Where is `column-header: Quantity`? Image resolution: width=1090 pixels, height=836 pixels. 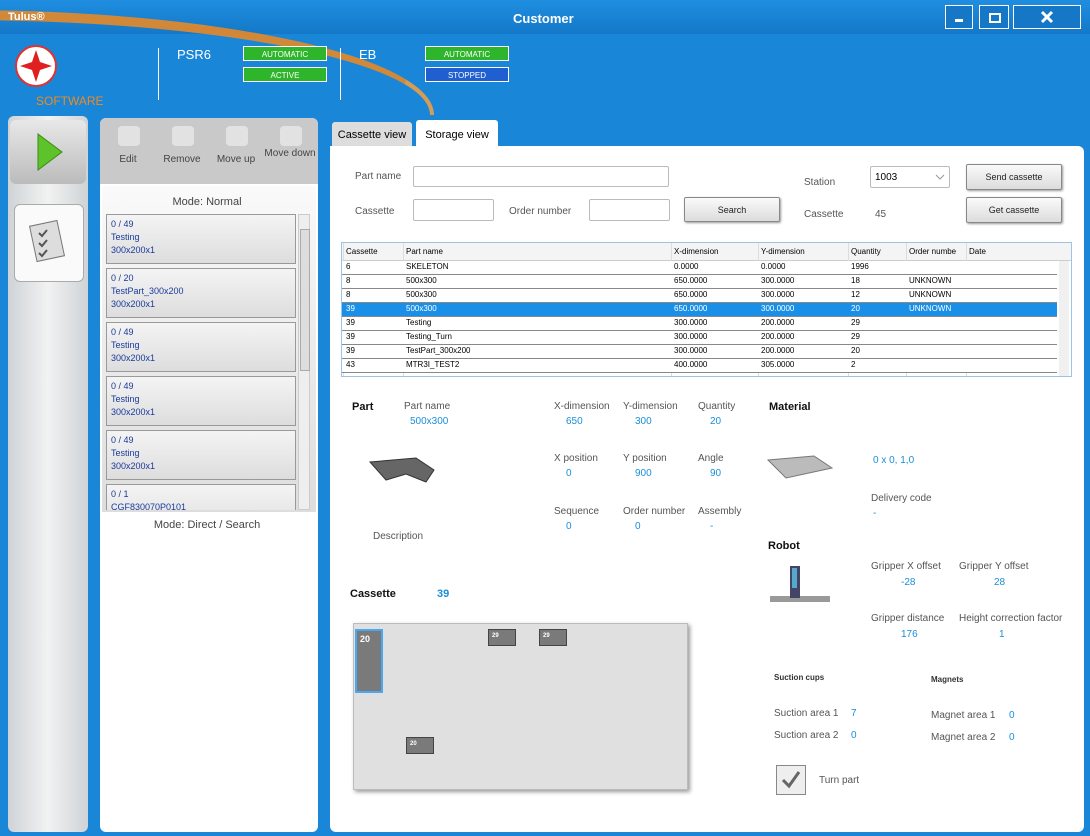 column-header: Quantity is located at coordinates (866, 251).